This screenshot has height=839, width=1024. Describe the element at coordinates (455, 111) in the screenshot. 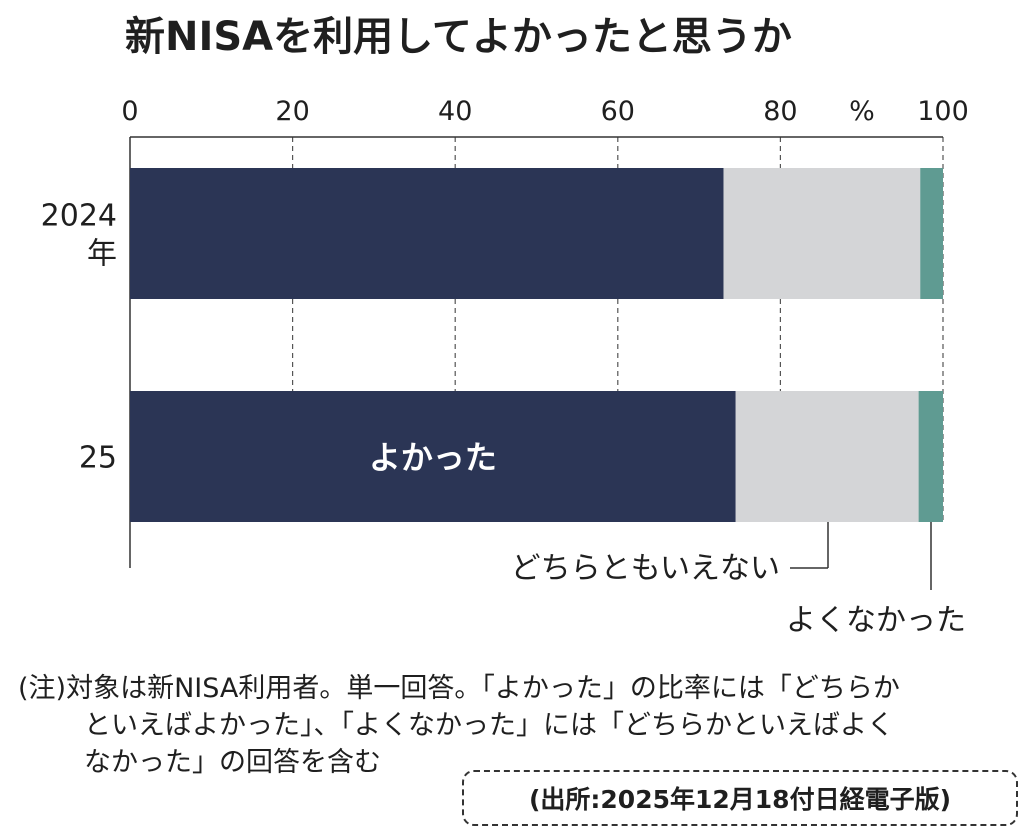

I see `x-tick-label: 40` at that location.